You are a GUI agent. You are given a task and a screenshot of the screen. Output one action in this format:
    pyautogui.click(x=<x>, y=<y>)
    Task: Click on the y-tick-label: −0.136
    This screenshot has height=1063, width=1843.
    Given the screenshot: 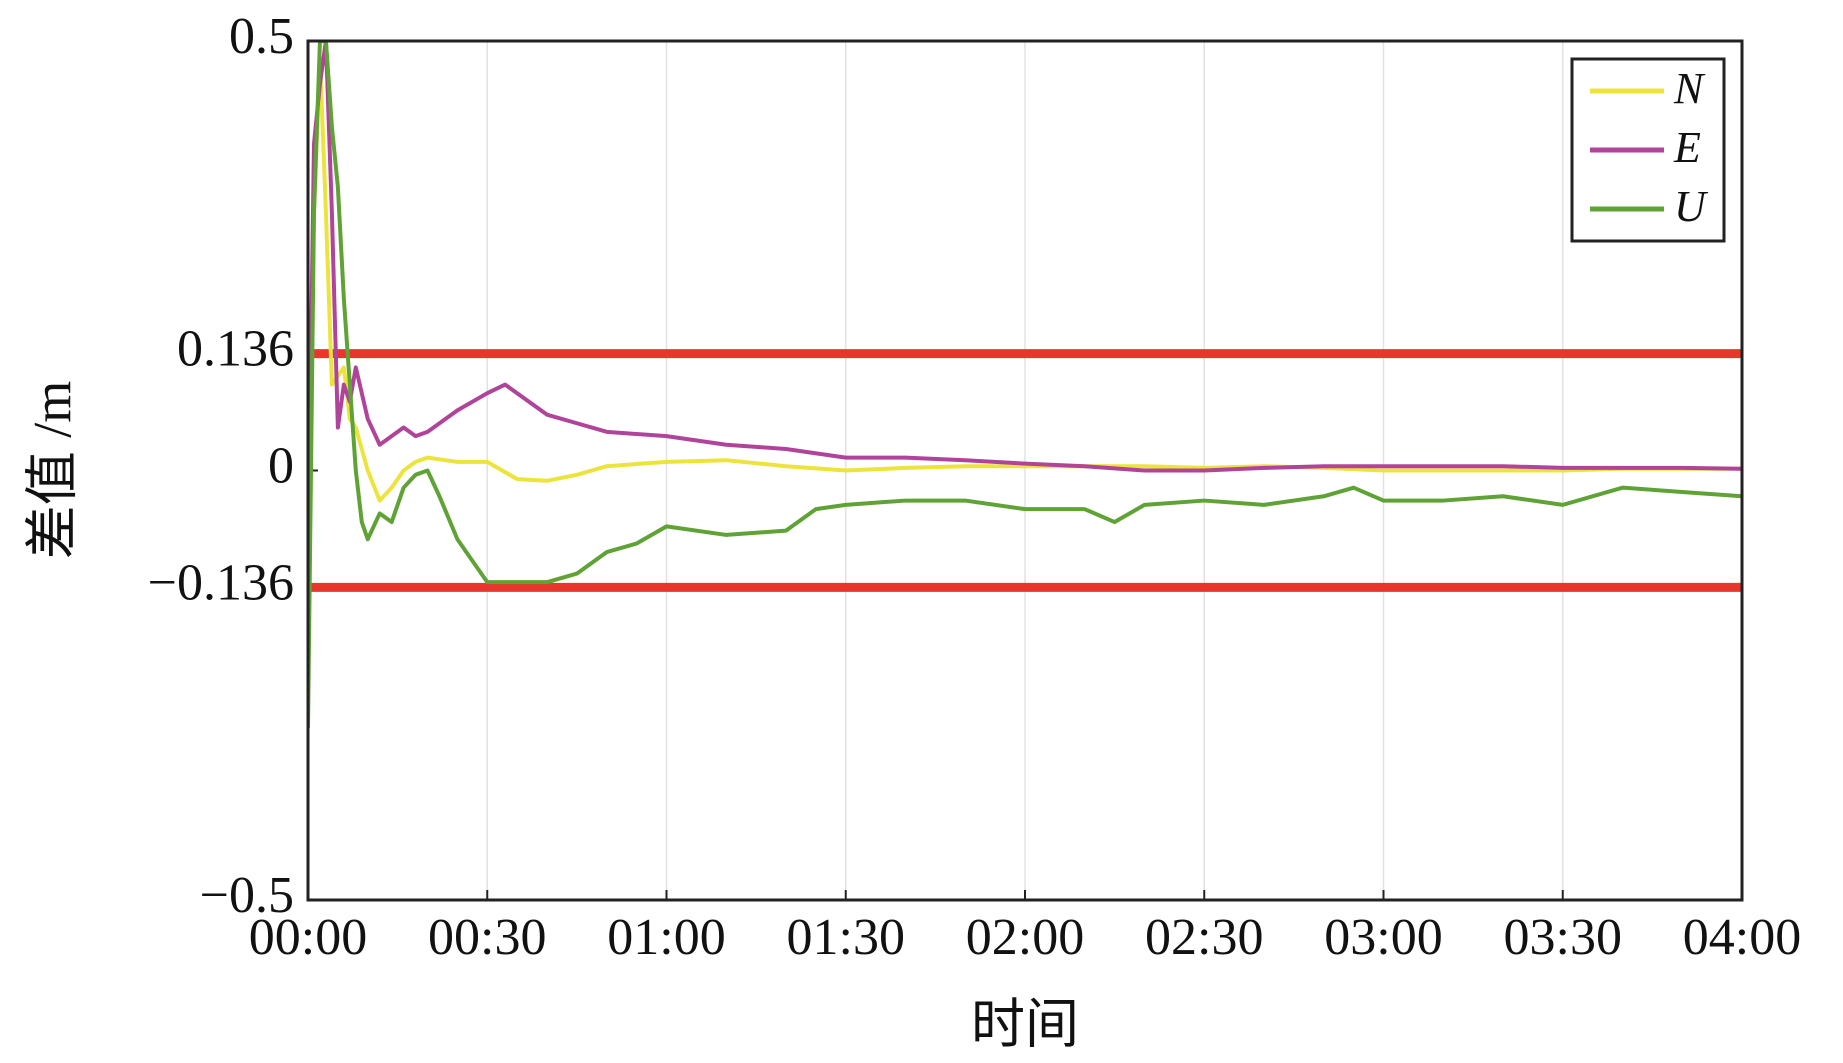 What is the action you would take?
    pyautogui.click(x=221, y=582)
    